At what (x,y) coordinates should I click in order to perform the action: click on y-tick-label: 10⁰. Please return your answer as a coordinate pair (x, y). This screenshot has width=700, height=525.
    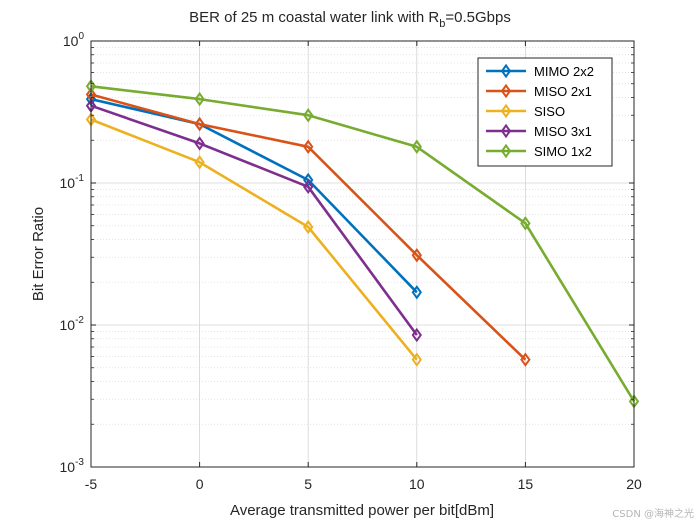
    Looking at the image, I should click on (74, 40).